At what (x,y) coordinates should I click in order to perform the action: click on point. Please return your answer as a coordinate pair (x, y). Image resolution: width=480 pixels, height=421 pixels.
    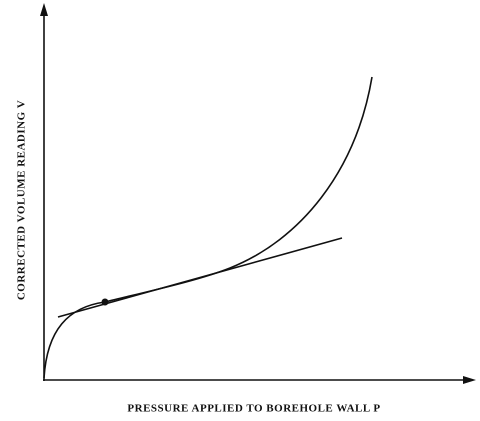
    Looking at the image, I should click on (105, 302).